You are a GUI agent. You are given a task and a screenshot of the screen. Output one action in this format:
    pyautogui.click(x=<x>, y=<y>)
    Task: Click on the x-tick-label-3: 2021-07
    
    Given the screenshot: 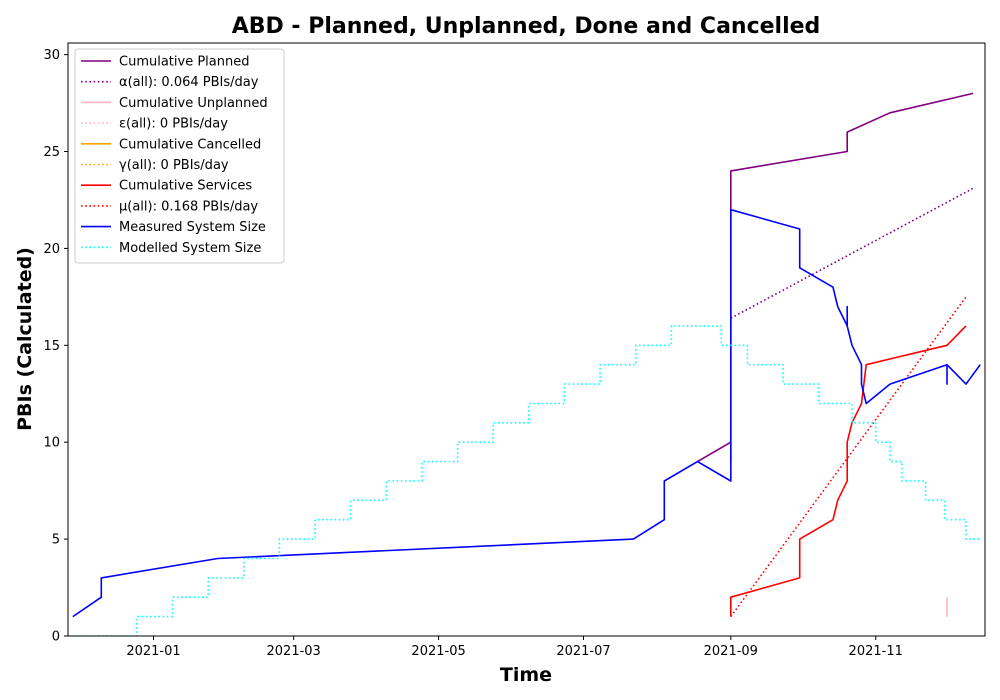 What is the action you would take?
    pyautogui.click(x=583, y=651)
    